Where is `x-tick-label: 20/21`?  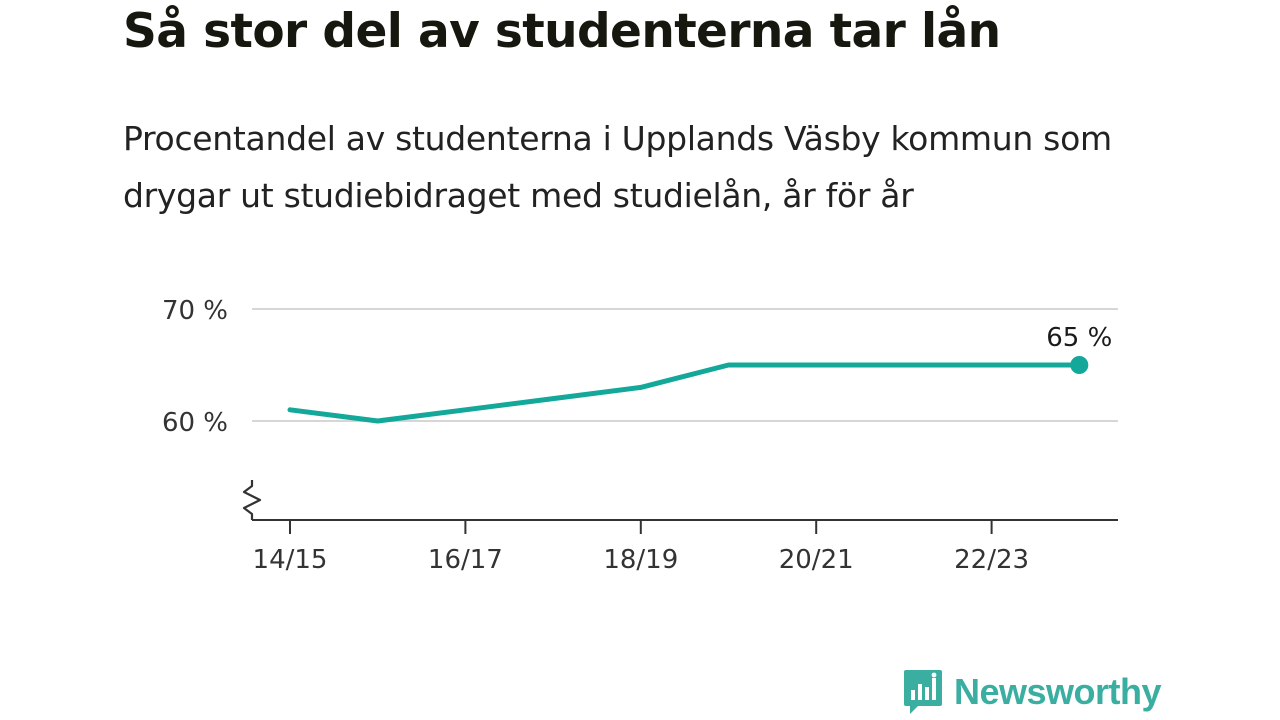
x-tick-label: 20/21 is located at coordinates (816, 560).